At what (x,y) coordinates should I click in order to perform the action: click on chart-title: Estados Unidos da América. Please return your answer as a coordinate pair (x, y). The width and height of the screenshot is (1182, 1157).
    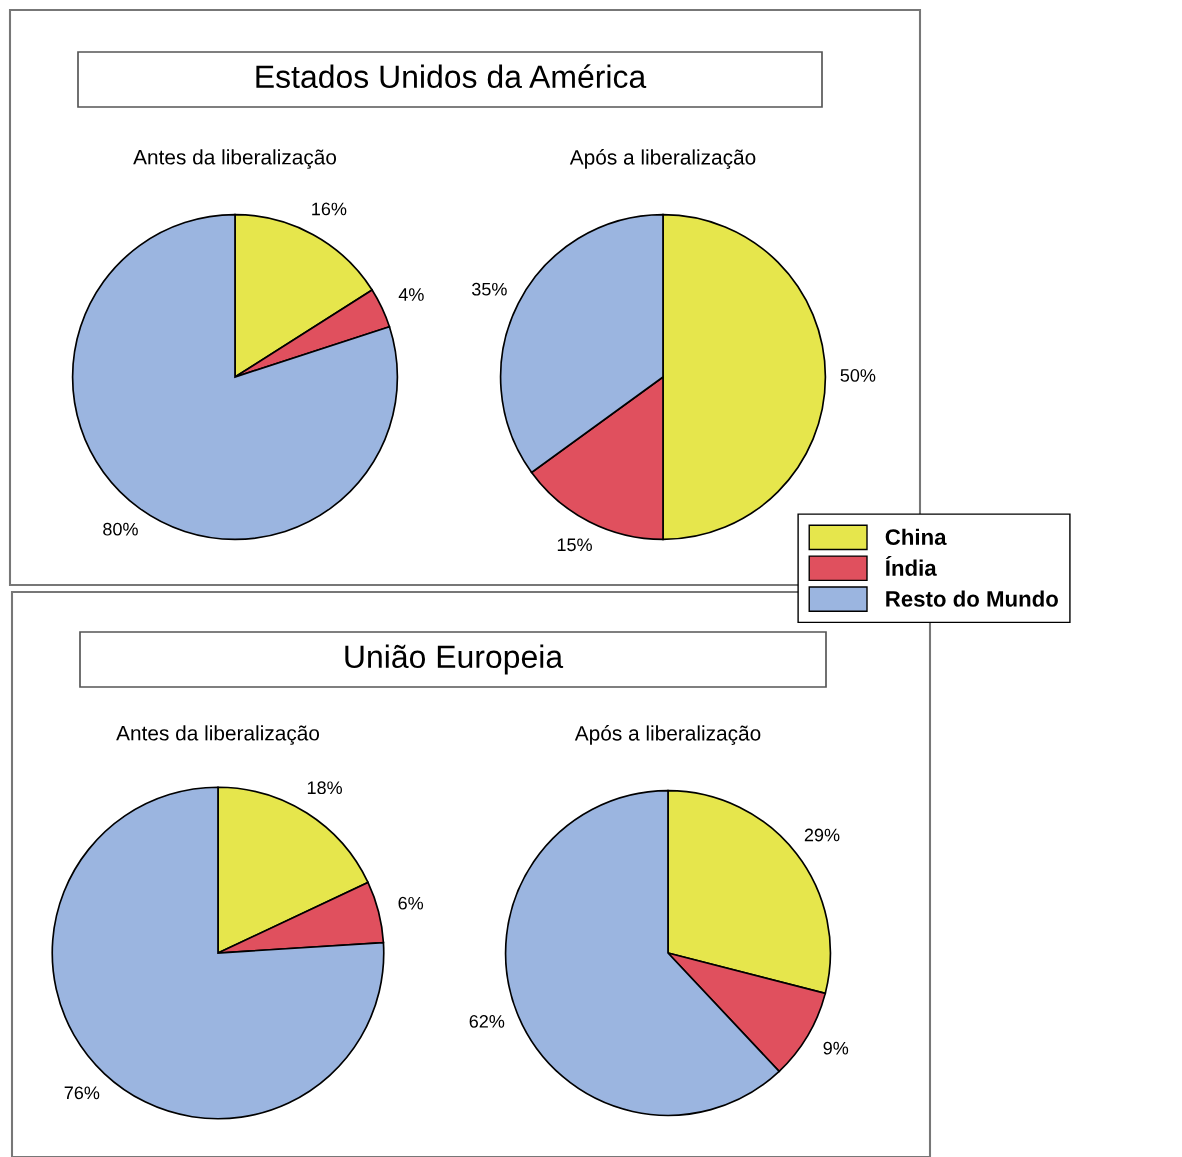
    Looking at the image, I should click on (451, 76).